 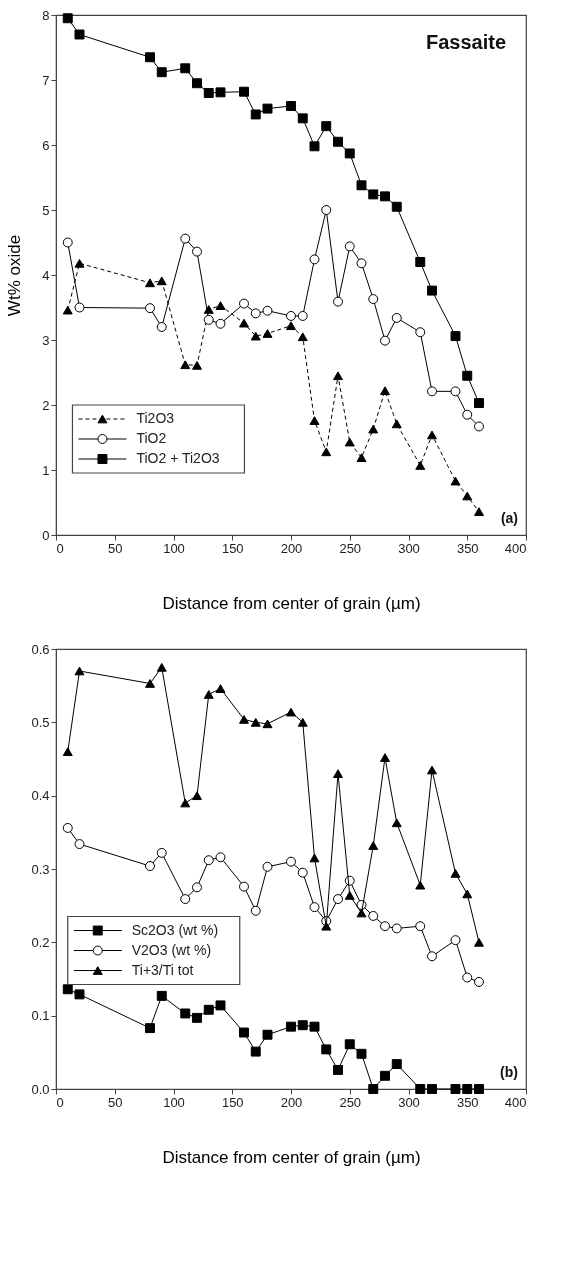 I want to click on legend-label: TiO2 + Ti2O3, so click(x=178, y=458).